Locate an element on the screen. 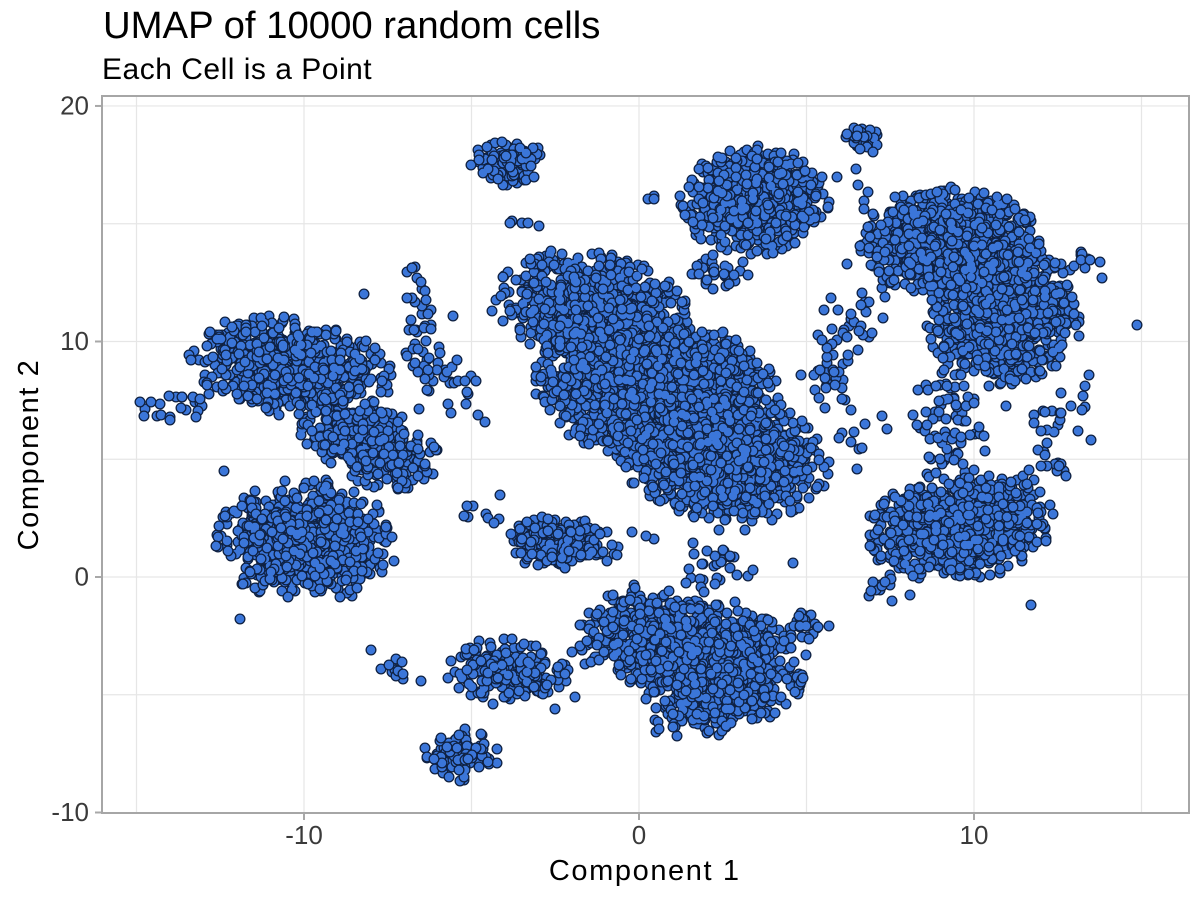 The image size is (1200, 900). svg-text: 20 is located at coordinates (74, 106).